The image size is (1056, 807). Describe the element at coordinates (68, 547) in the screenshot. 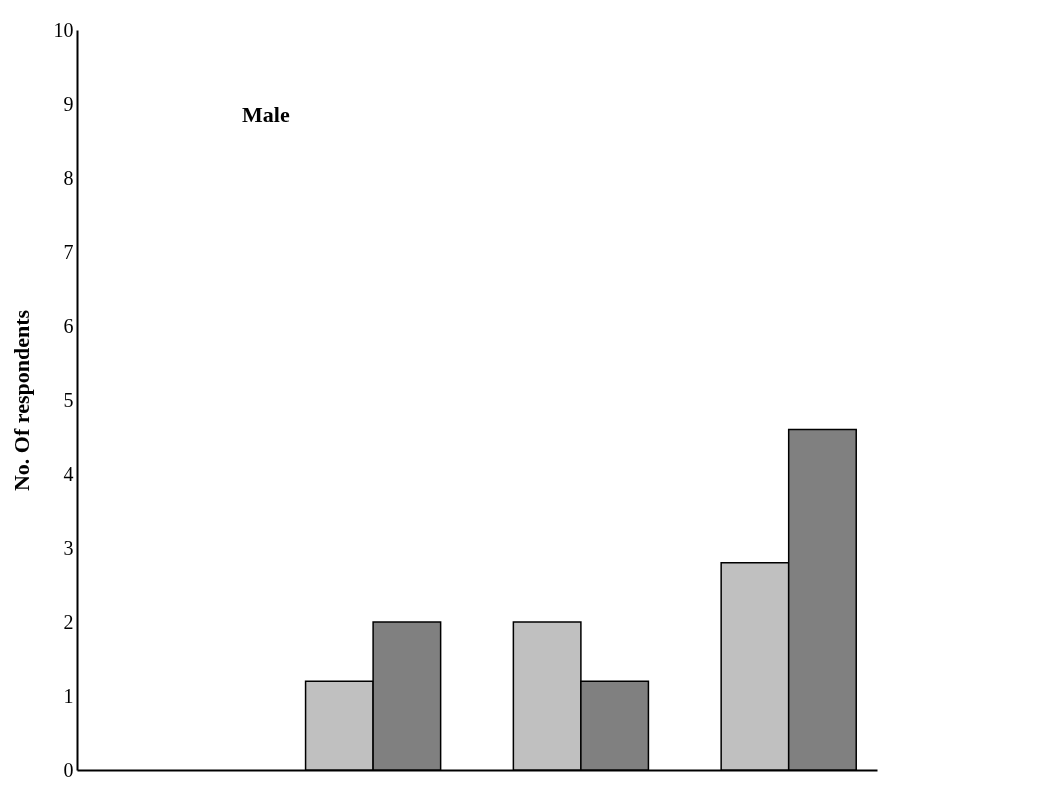

I see `y-tick-label: 3` at that location.